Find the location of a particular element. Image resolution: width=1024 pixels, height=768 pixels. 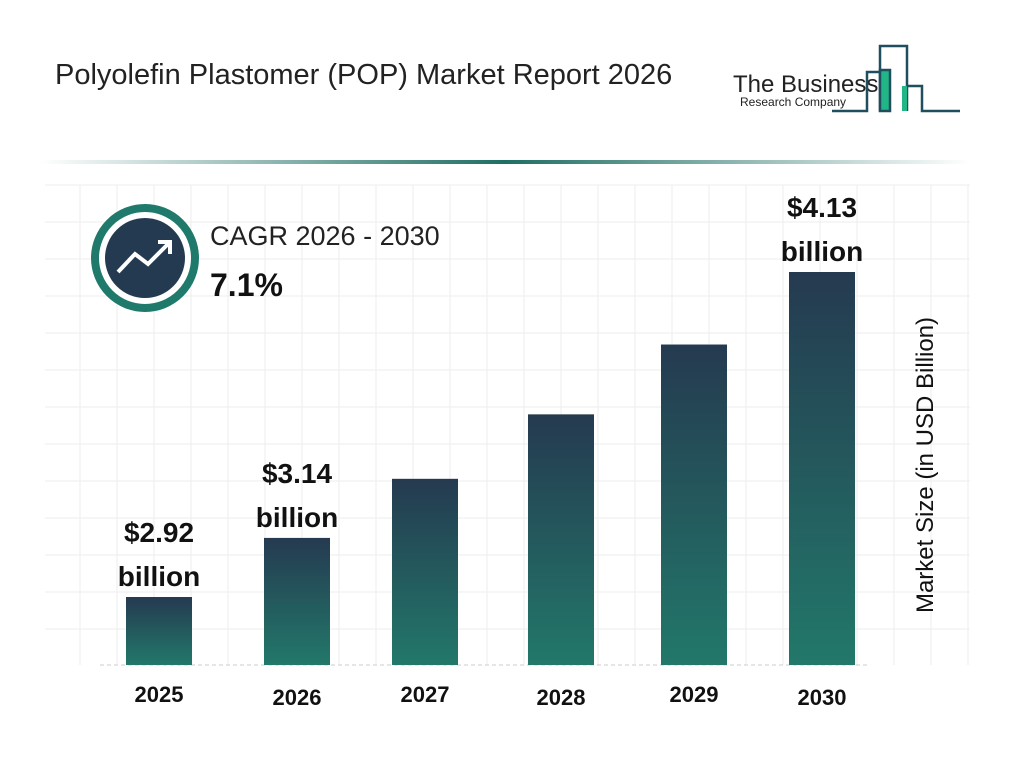

cagr-value: 7.1% is located at coordinates (246, 285).